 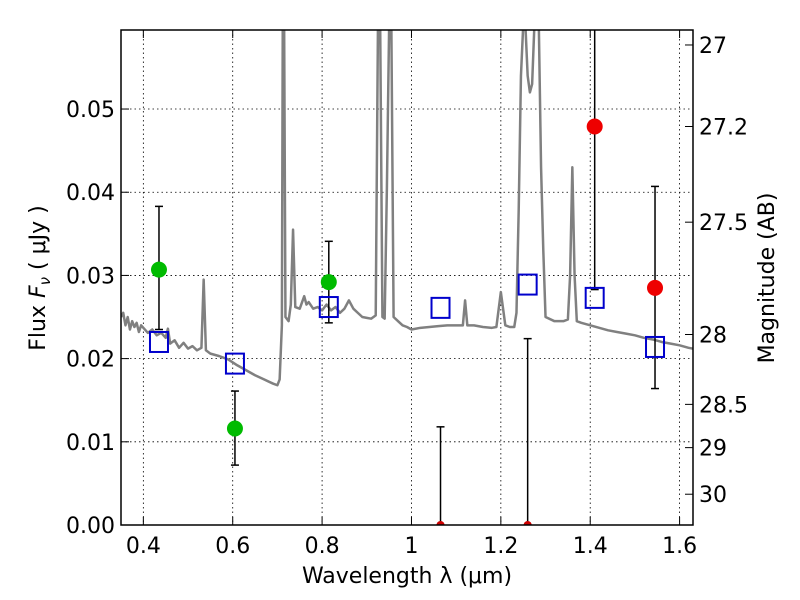 What do you see at coordinates (713, 46) in the screenshot?
I see `y2-tick-label: 27` at bounding box center [713, 46].